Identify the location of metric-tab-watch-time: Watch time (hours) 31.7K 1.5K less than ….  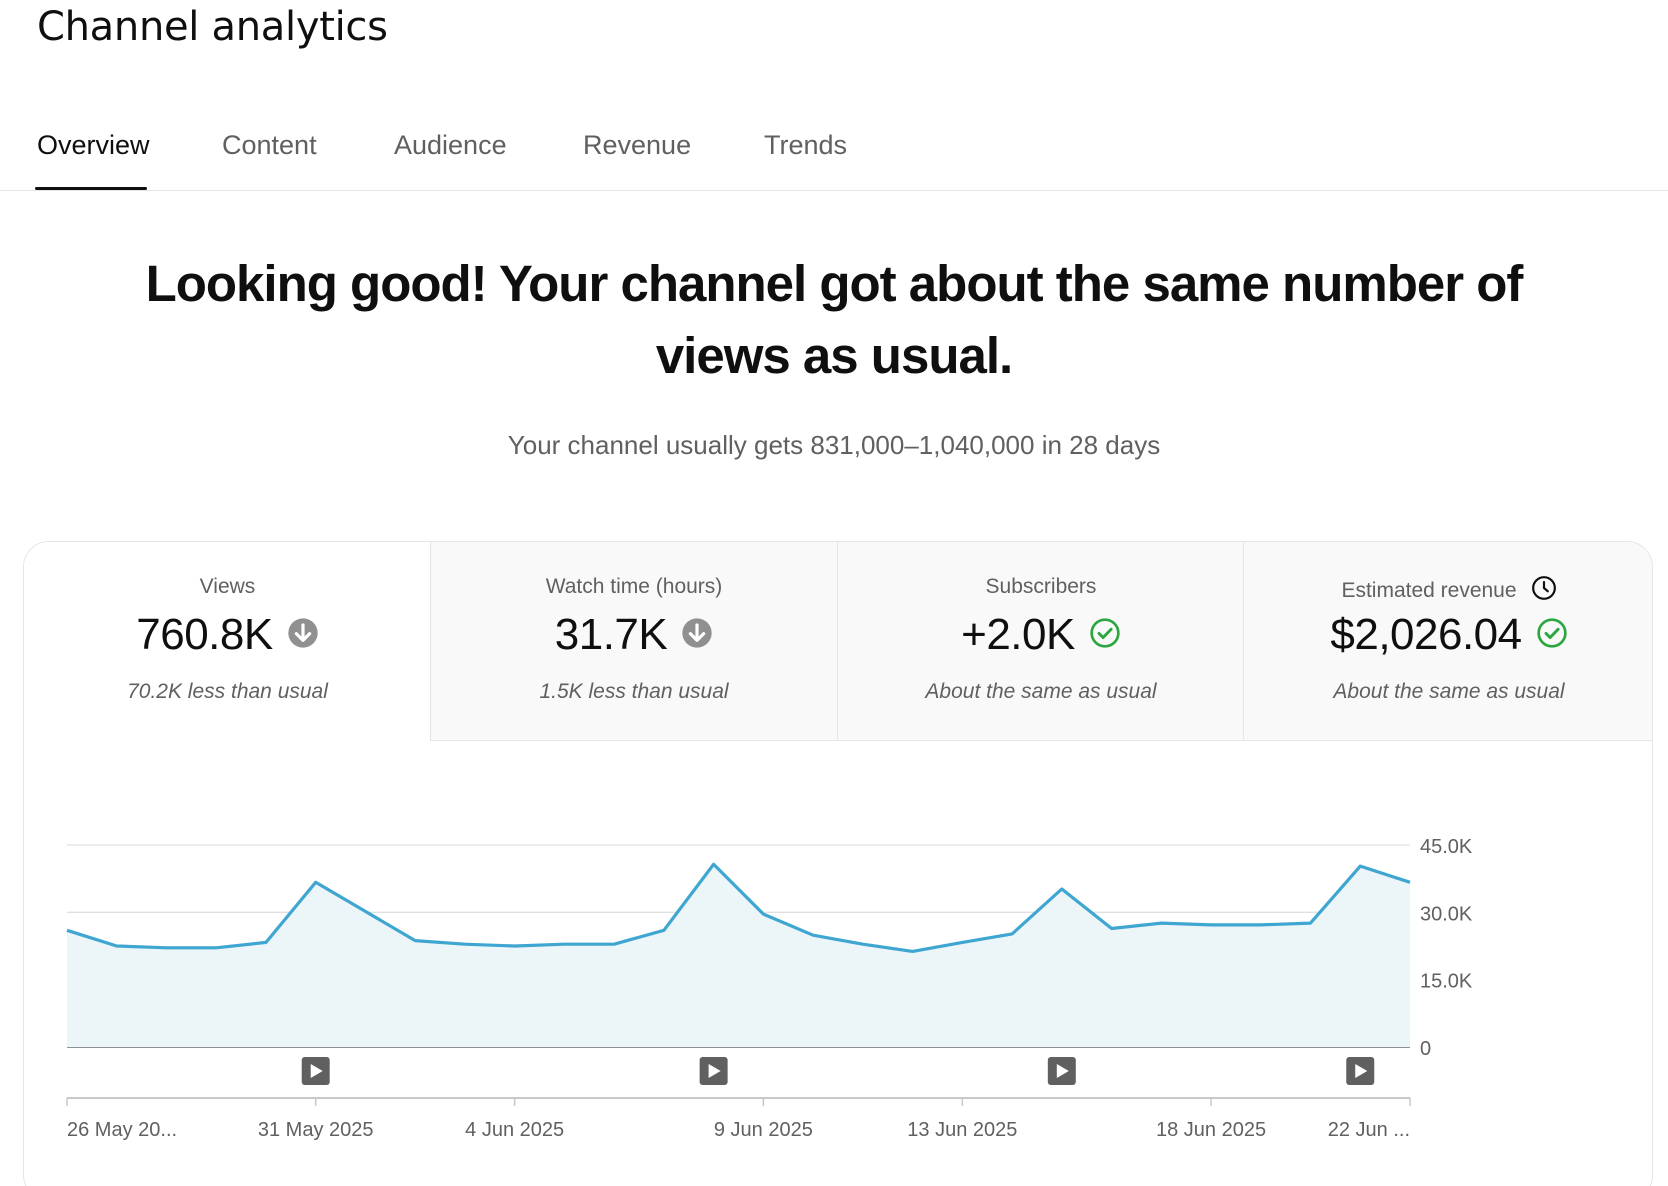
(633, 641).